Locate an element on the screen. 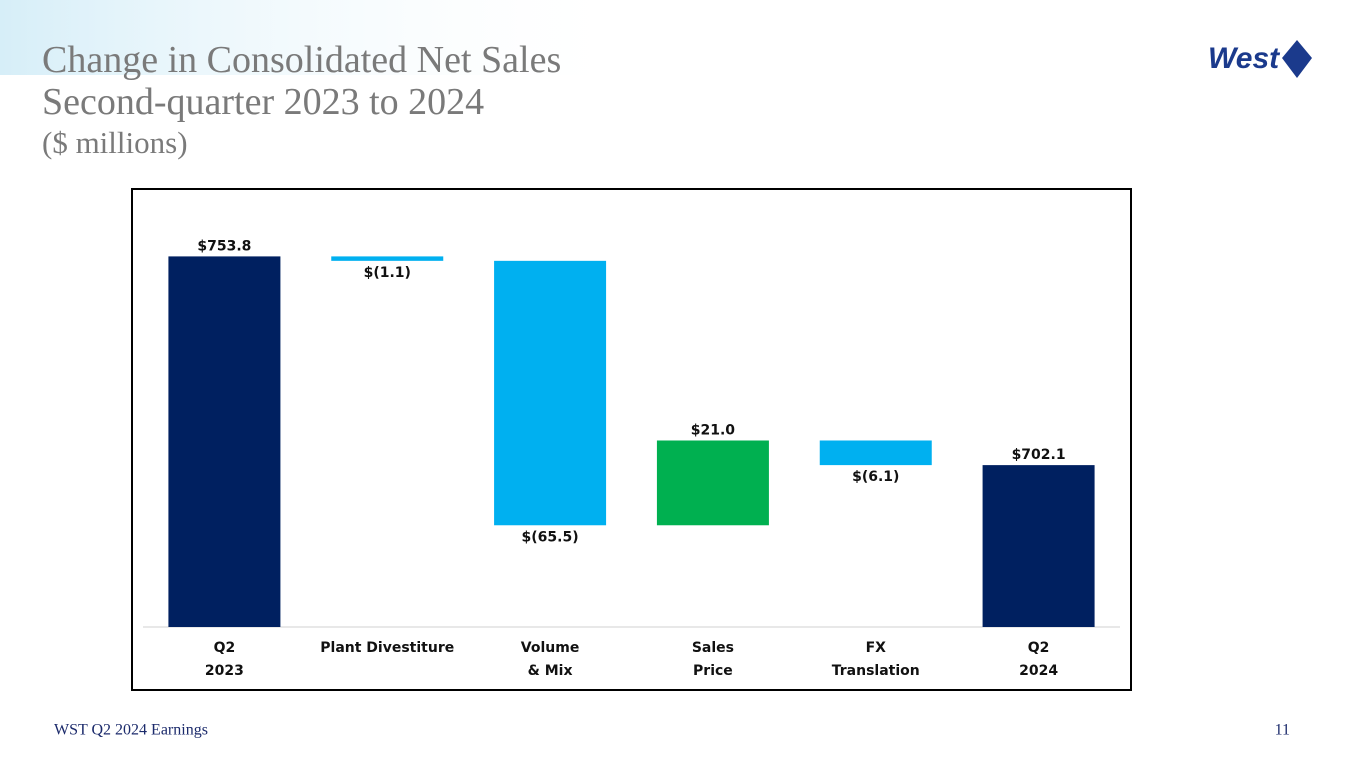 This screenshot has width=1365, height=773. value-label: $(1.1) is located at coordinates (387, 273).